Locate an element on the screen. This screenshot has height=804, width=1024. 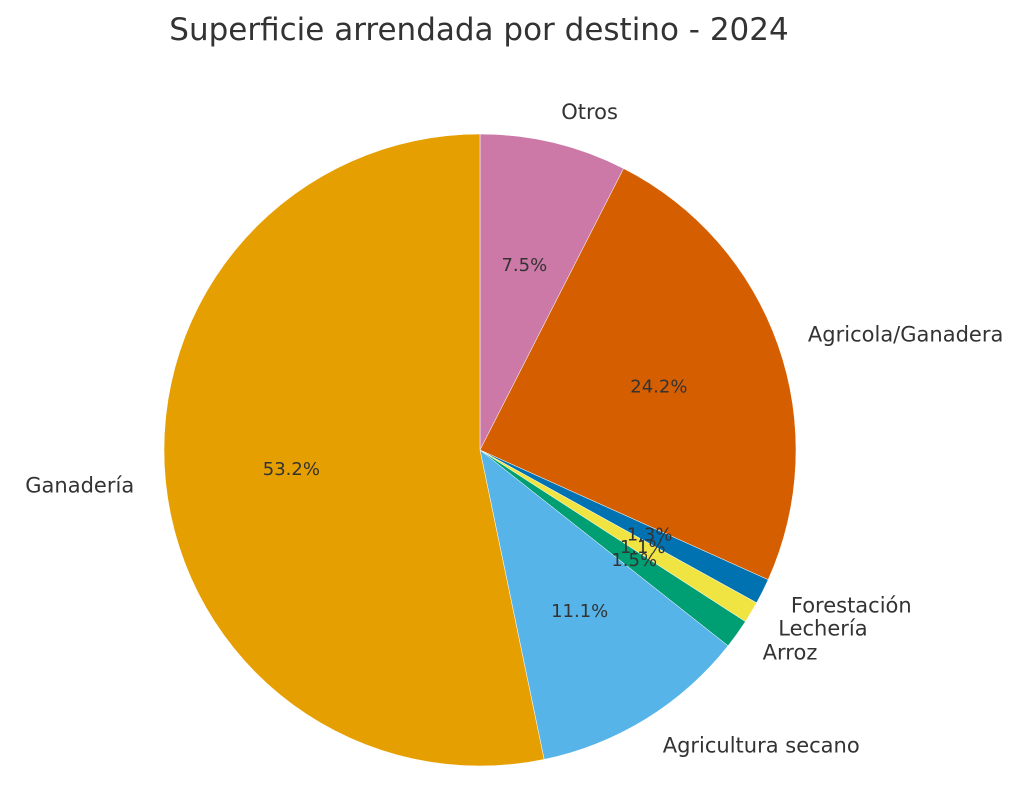
pct-label: 1.3% is located at coordinates (650, 534).